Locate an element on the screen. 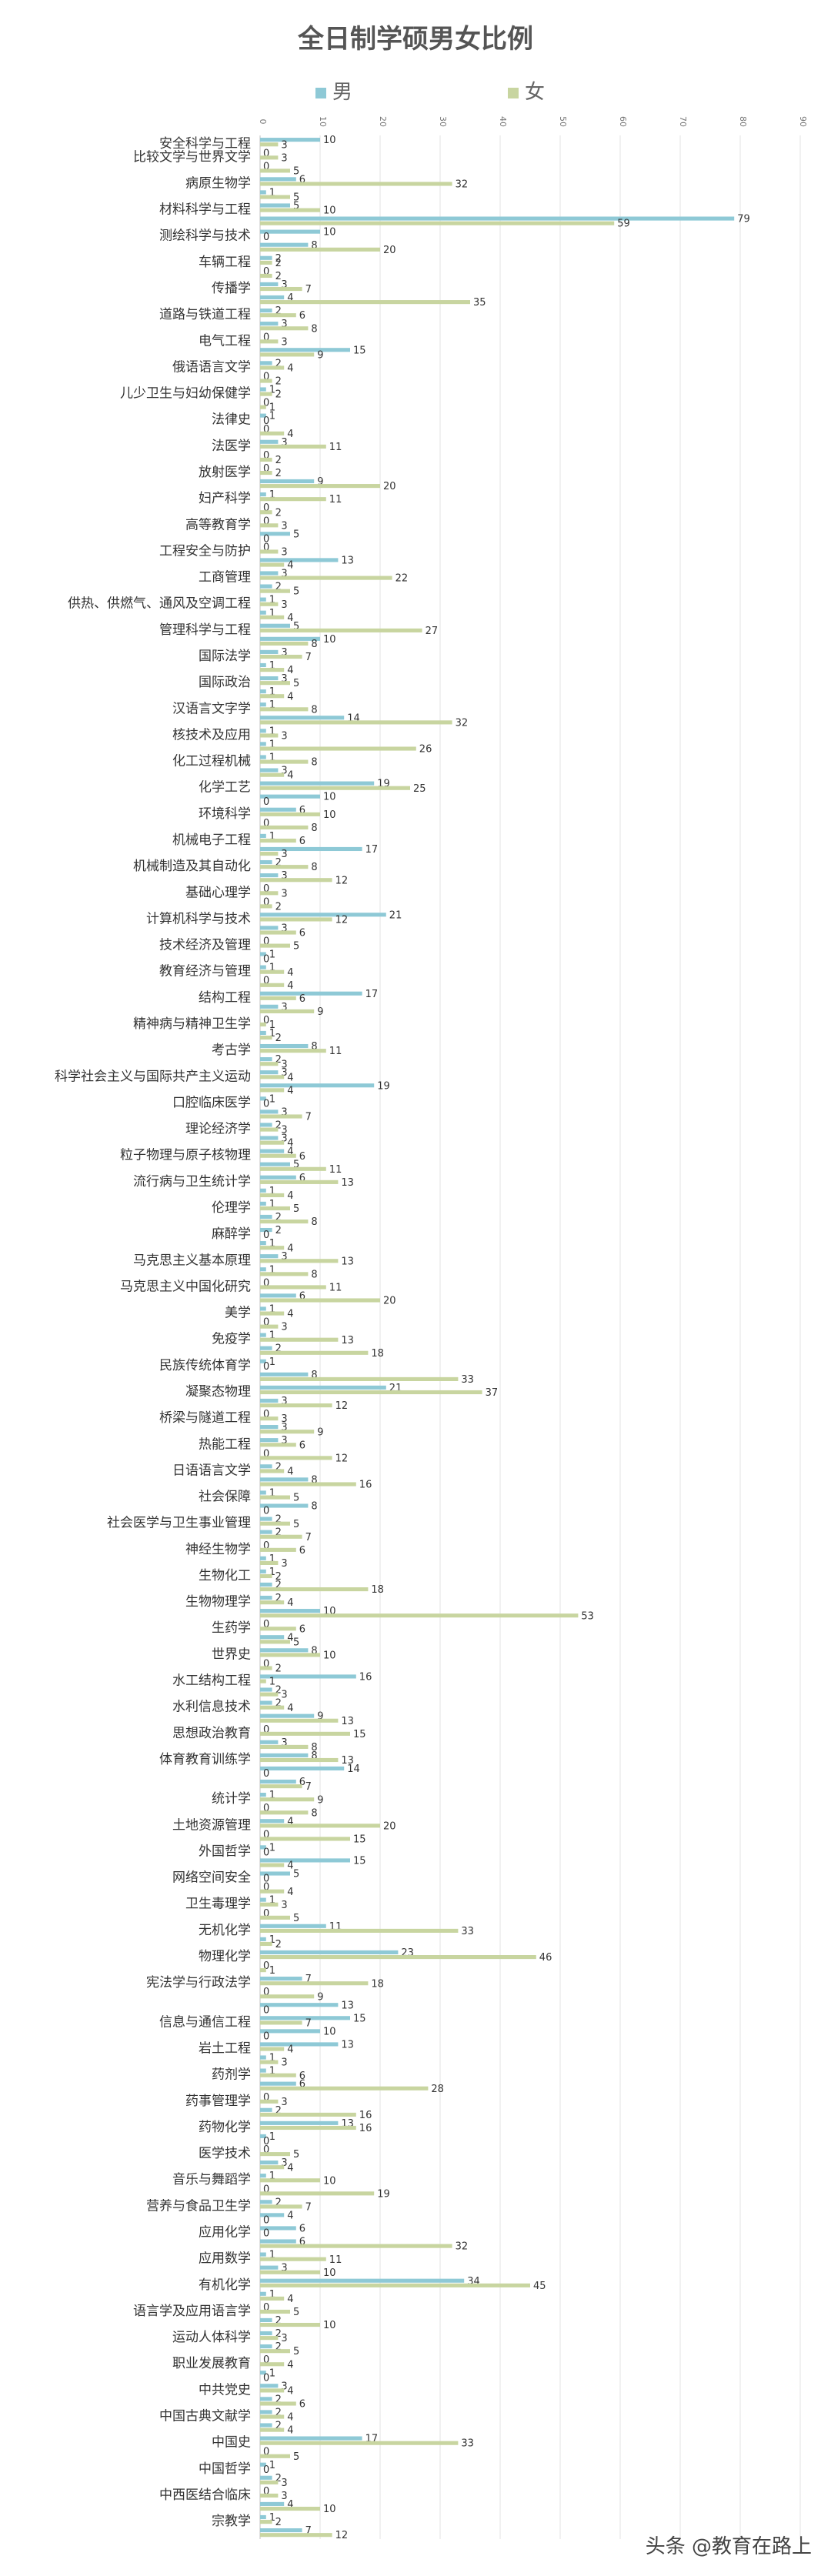  chart-title: 全日制学硕男女比例 is located at coordinates (415, 40).